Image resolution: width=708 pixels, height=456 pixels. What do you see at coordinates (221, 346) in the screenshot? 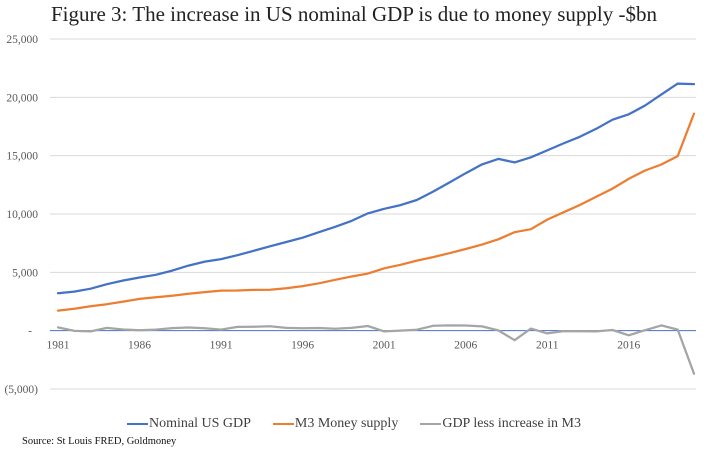
I see `x-tick-label: 1991` at bounding box center [221, 346].